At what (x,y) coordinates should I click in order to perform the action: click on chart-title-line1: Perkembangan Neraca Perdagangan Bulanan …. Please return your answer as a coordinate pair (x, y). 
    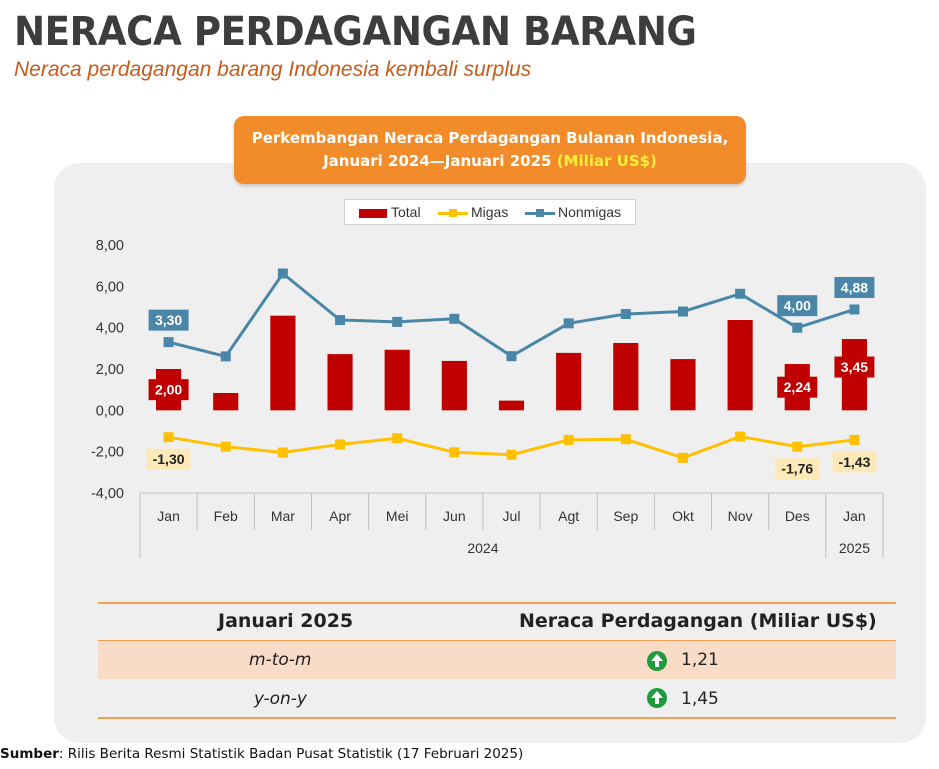
    Looking at the image, I should click on (490, 138).